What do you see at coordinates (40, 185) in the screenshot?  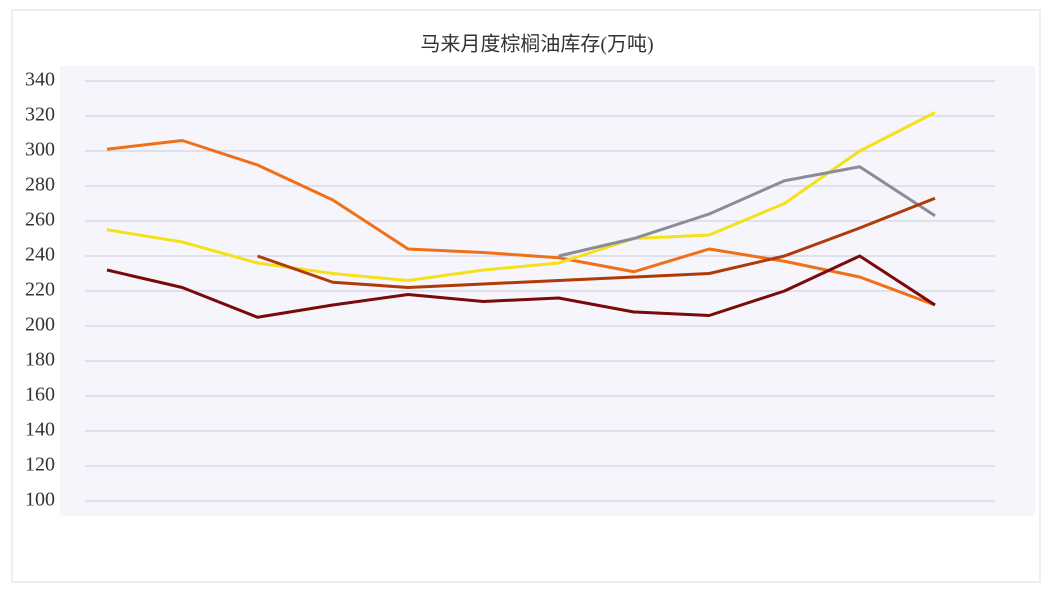 I see `y-tick-label: 280` at bounding box center [40, 185].